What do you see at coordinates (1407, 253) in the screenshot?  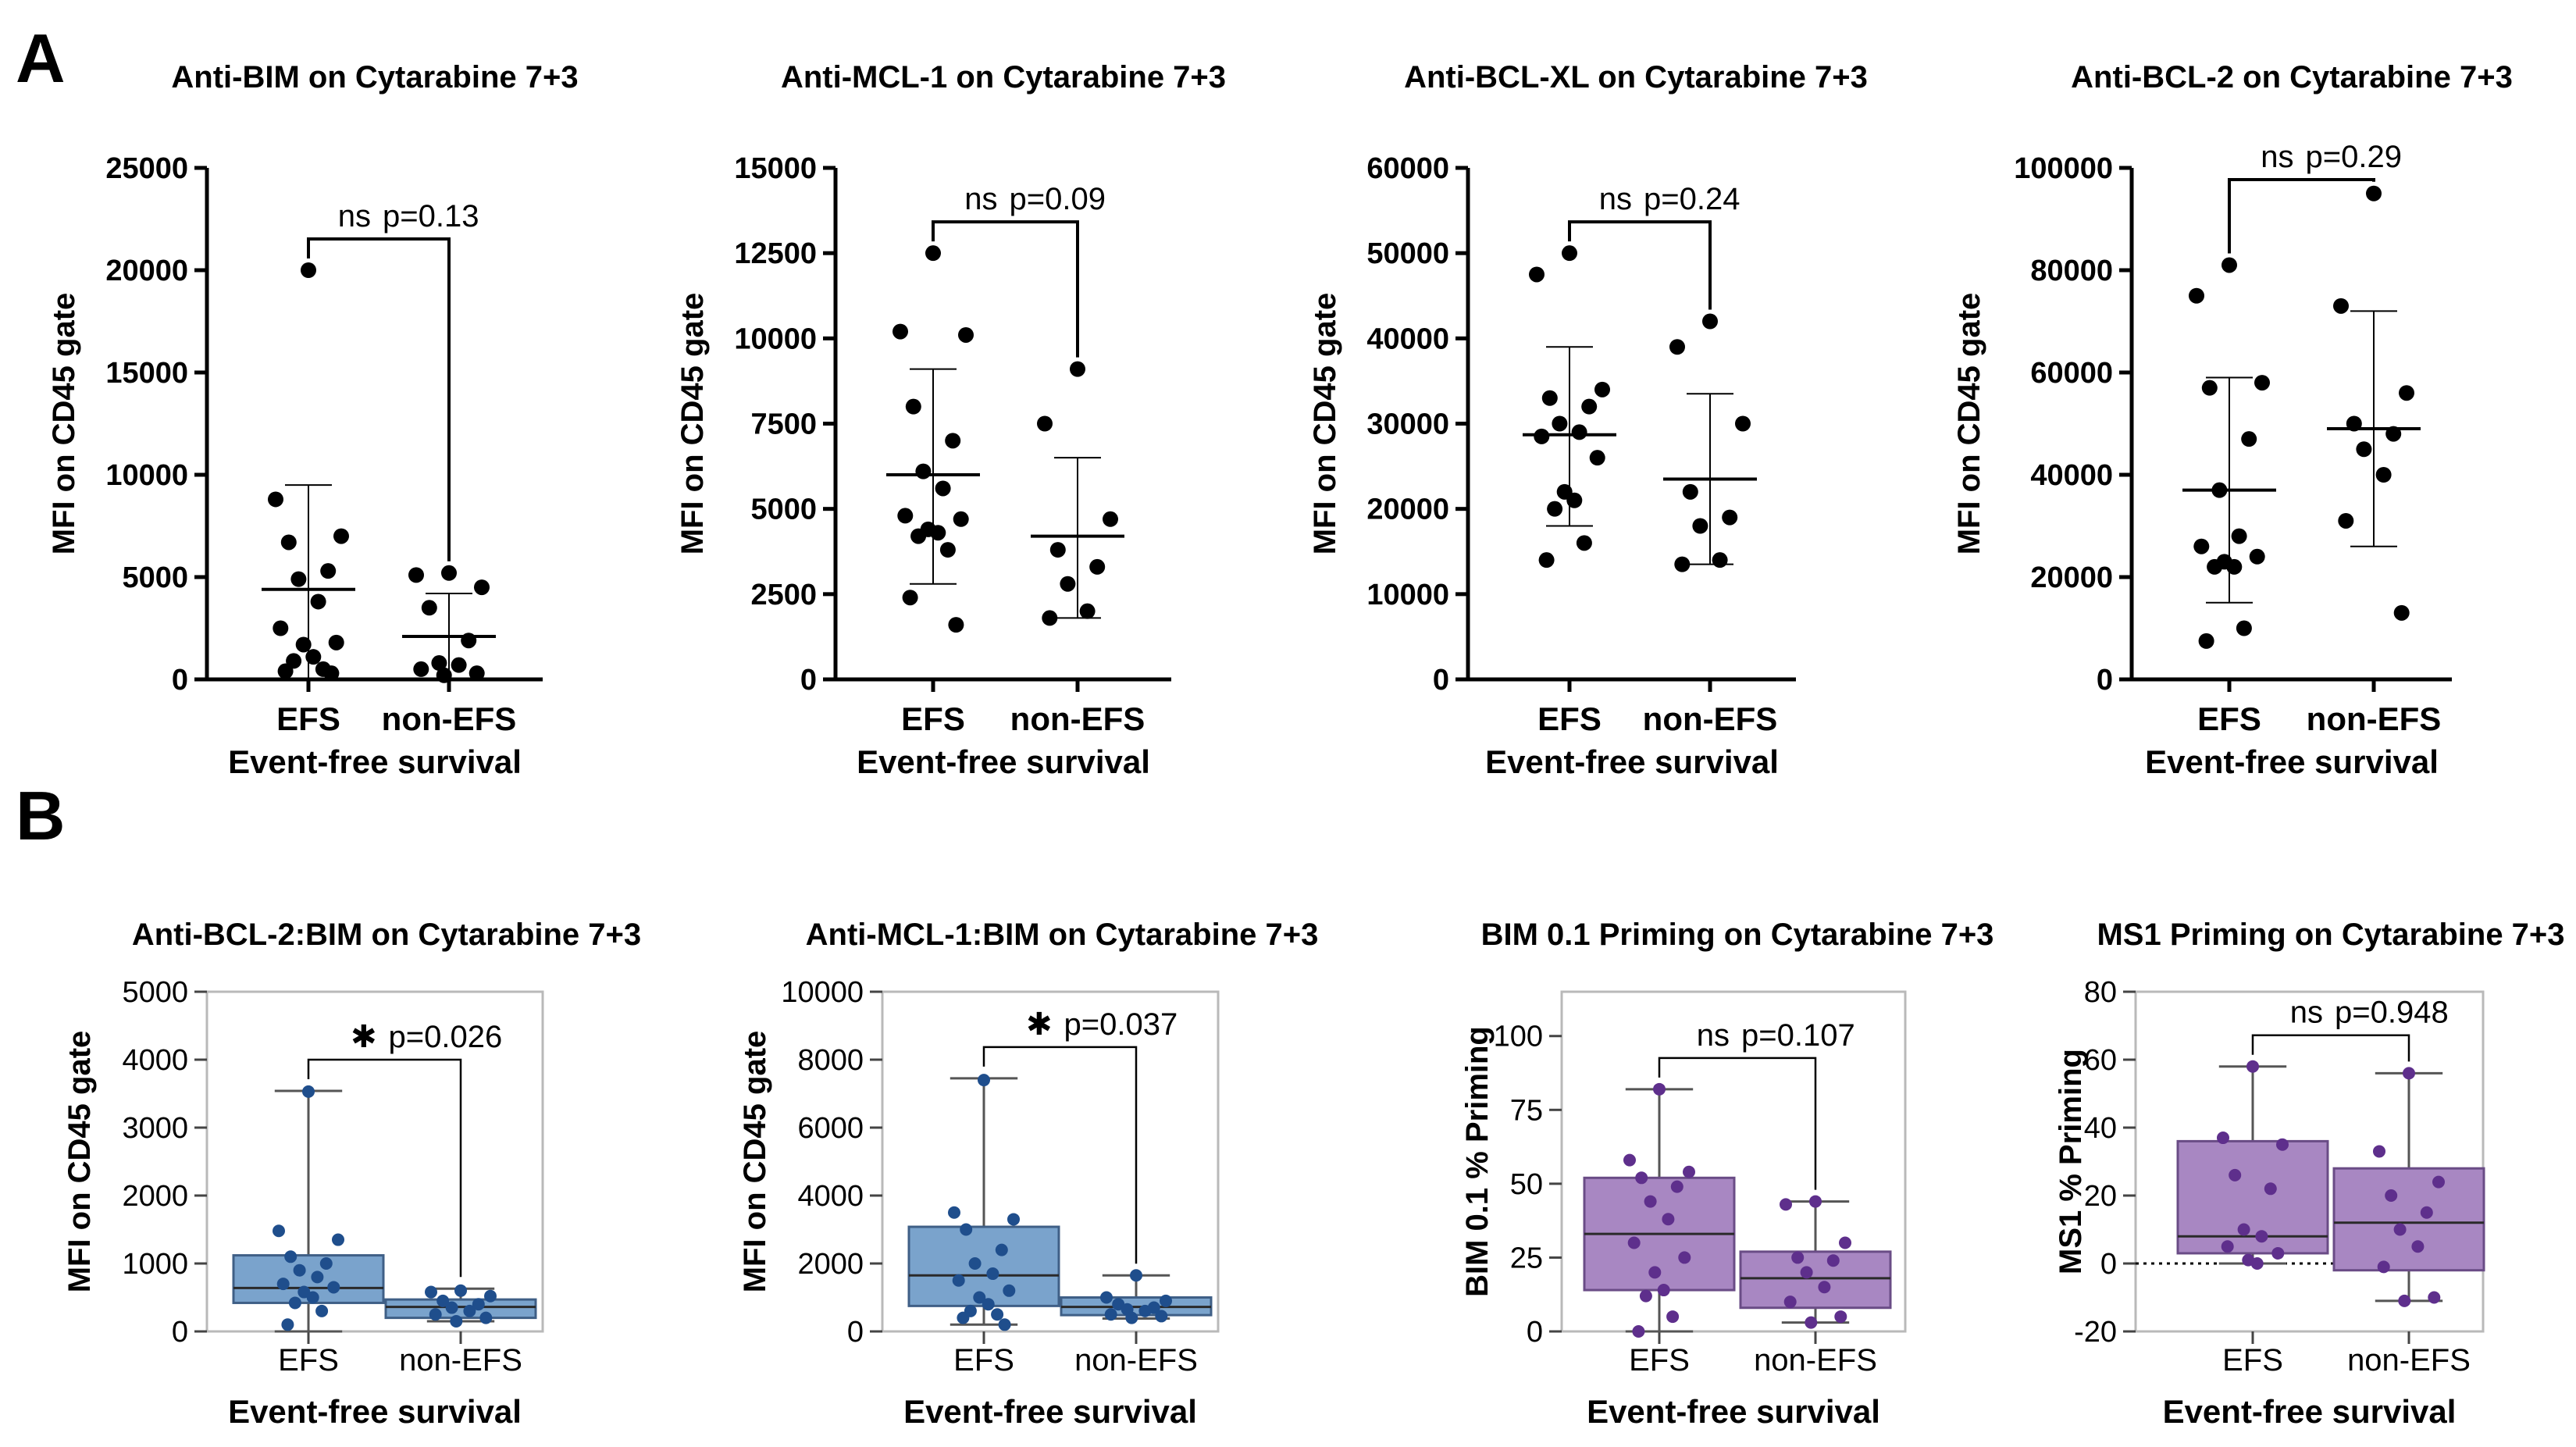 I see `y-tick-label: 50000` at bounding box center [1407, 253].